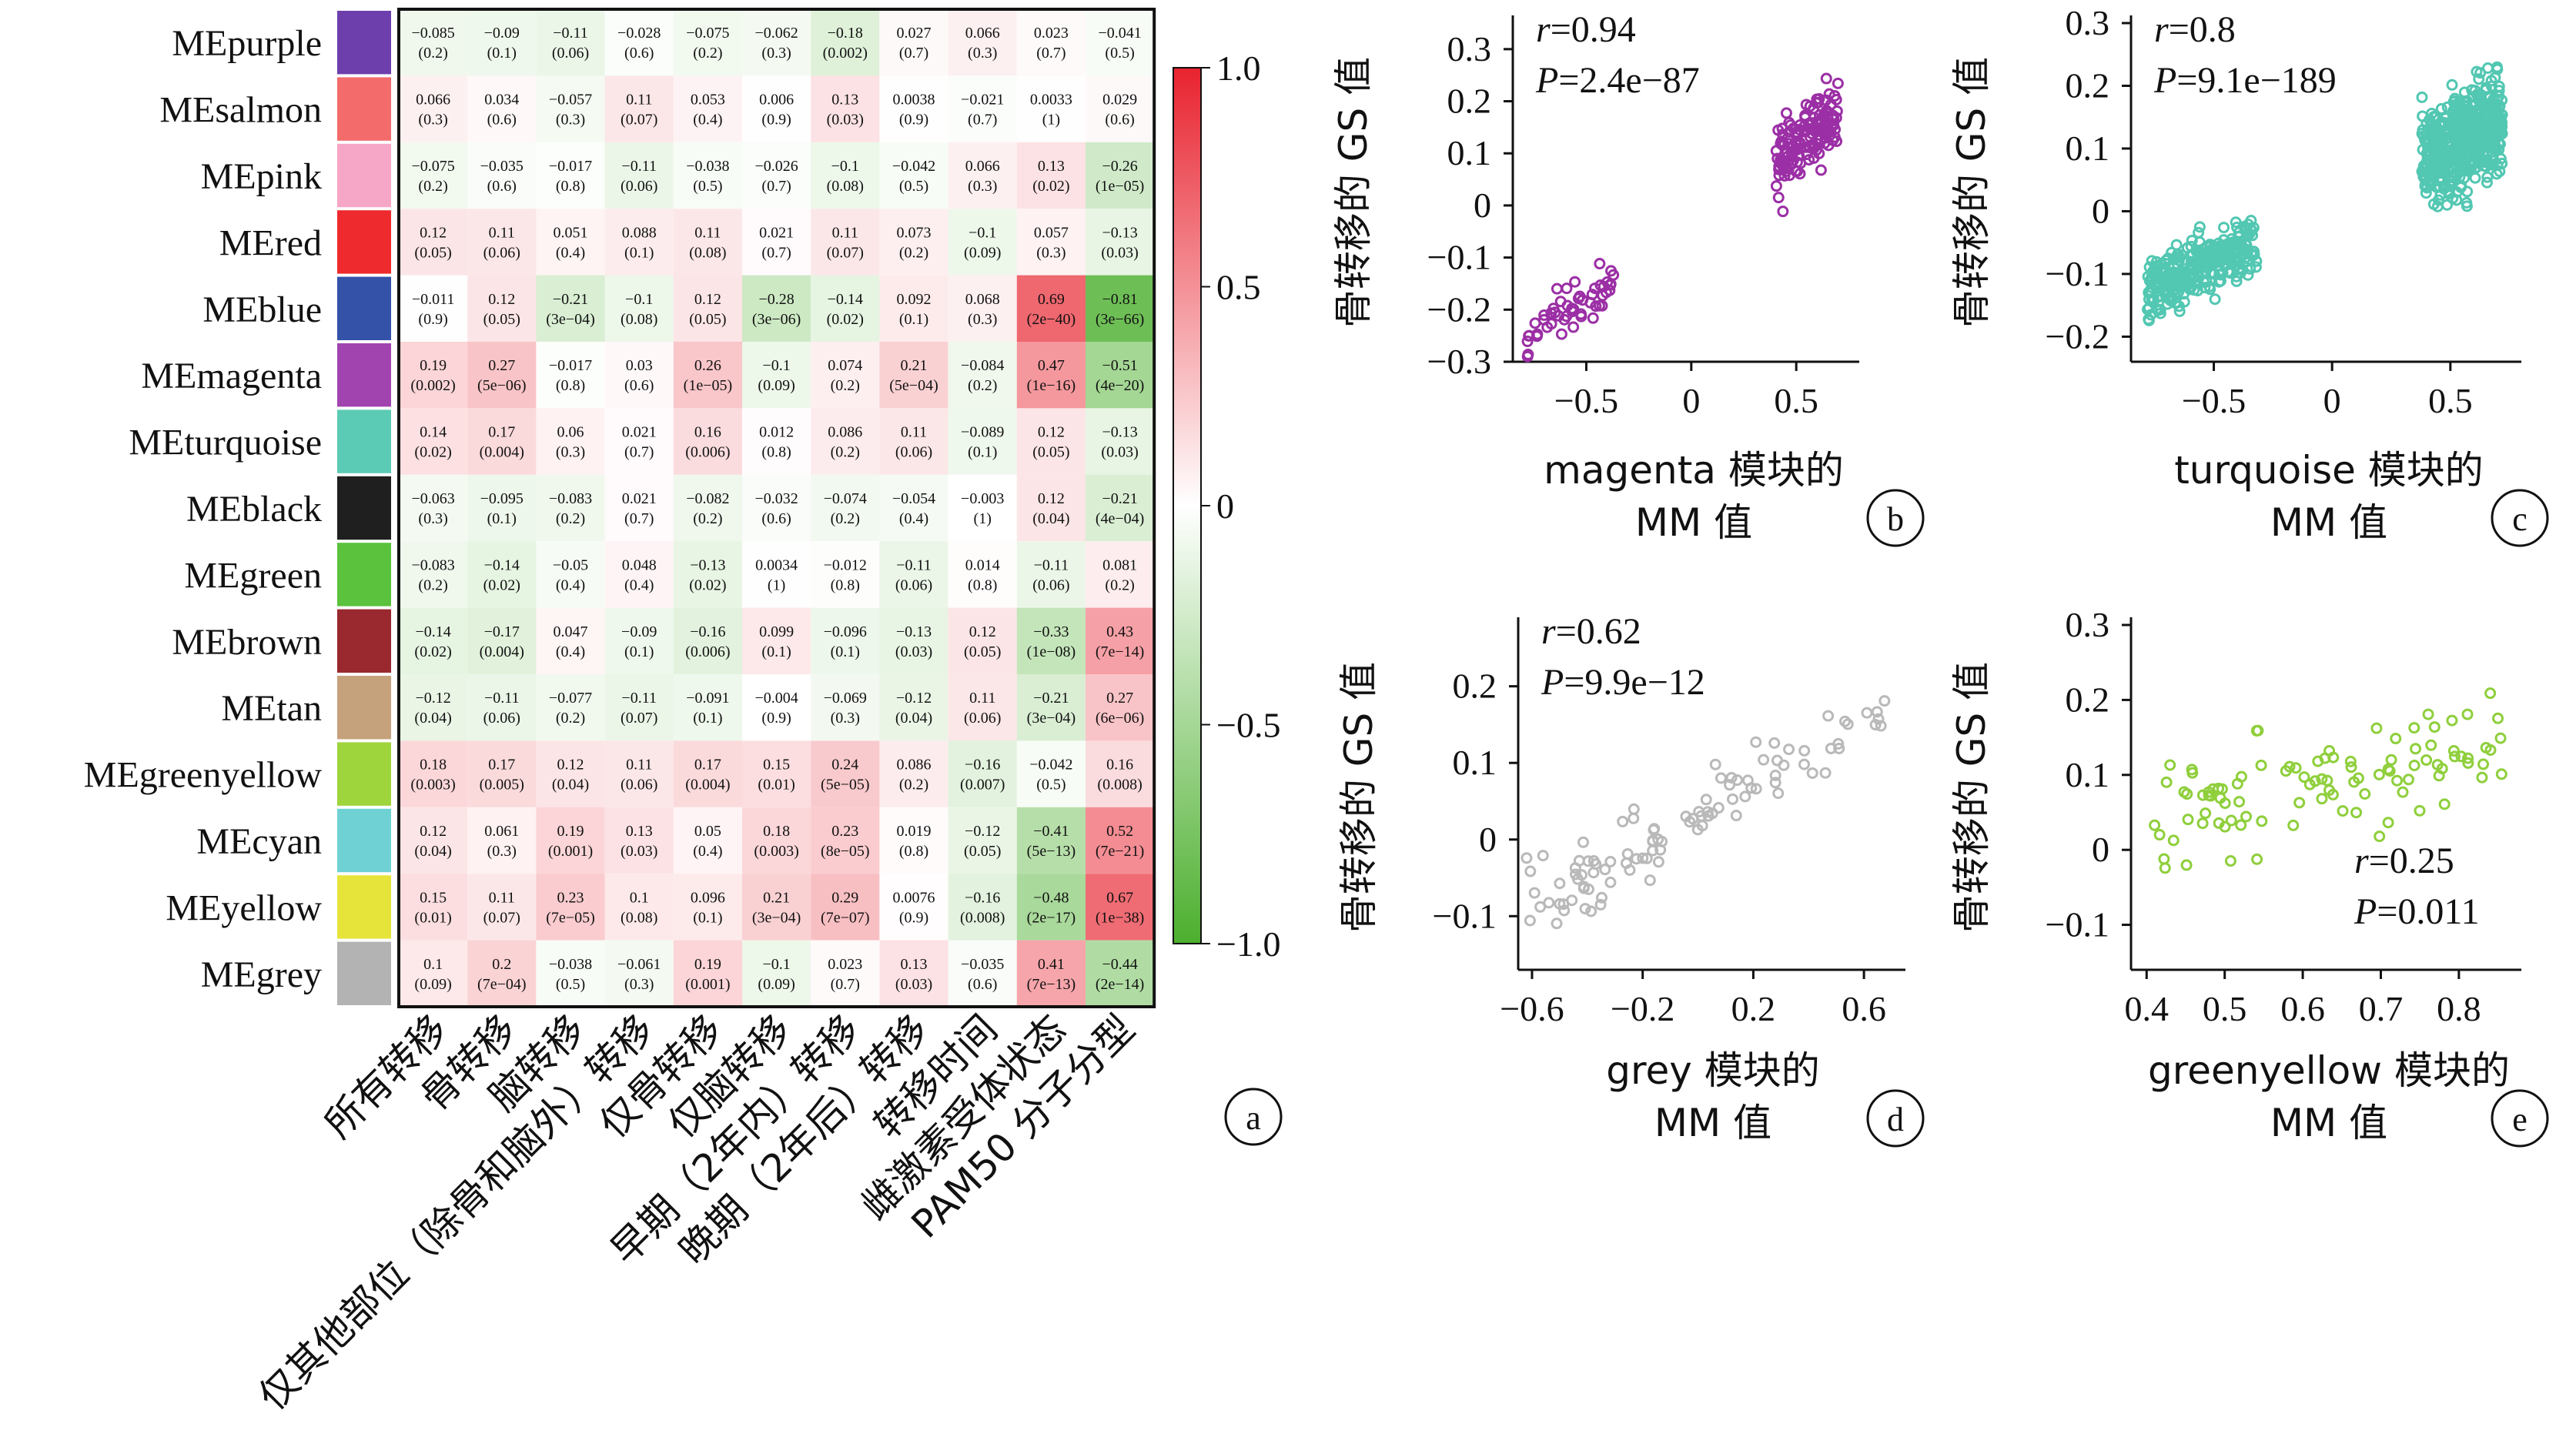  I want to click on cell-p-value: (0.5), so click(1051, 785).